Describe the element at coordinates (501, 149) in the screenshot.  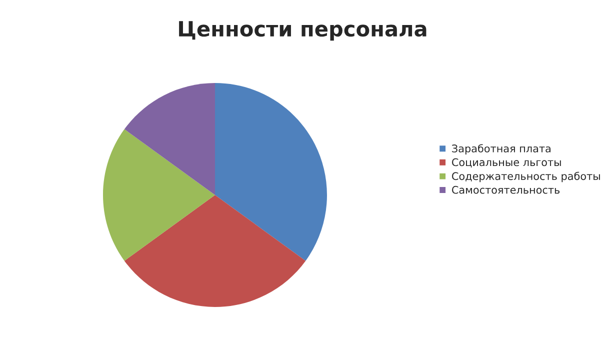
I see `legend-label: Заработная плата` at that location.